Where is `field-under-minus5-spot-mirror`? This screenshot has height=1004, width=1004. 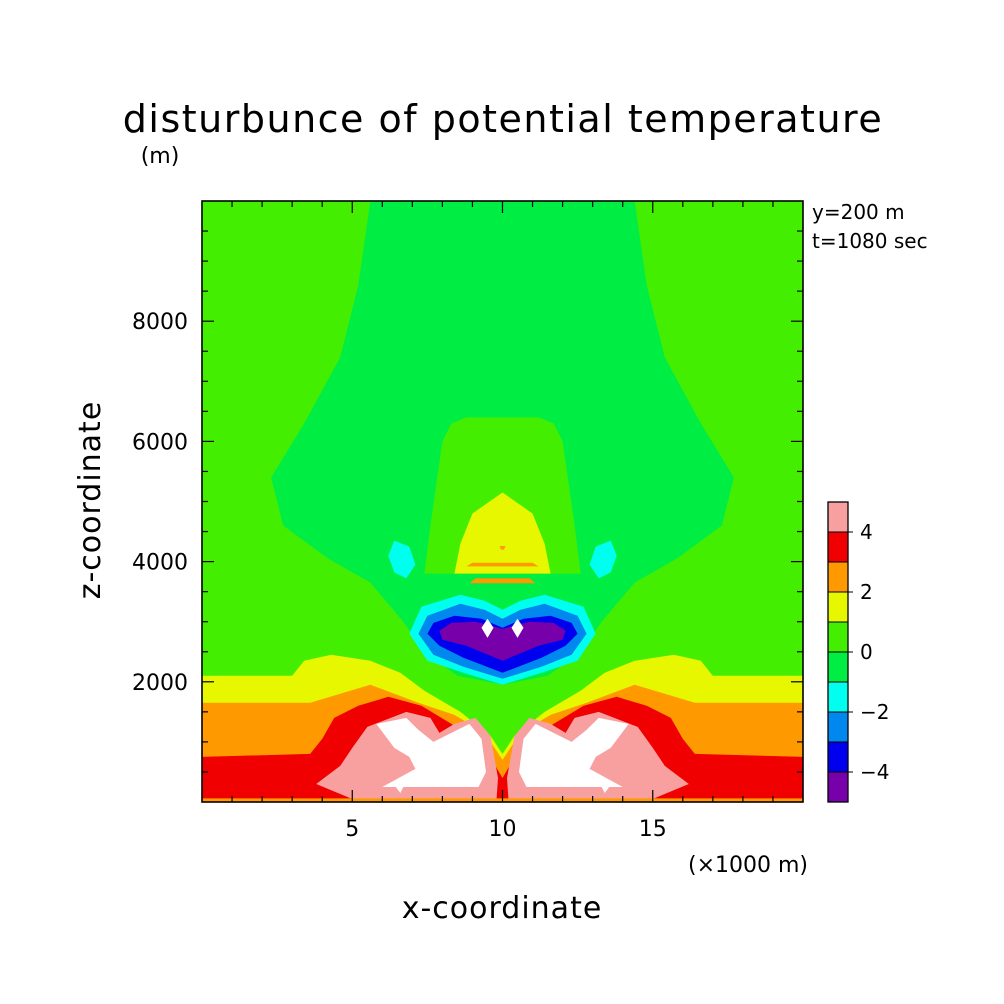 field-under-minus5-spot-mirror is located at coordinates (517, 628).